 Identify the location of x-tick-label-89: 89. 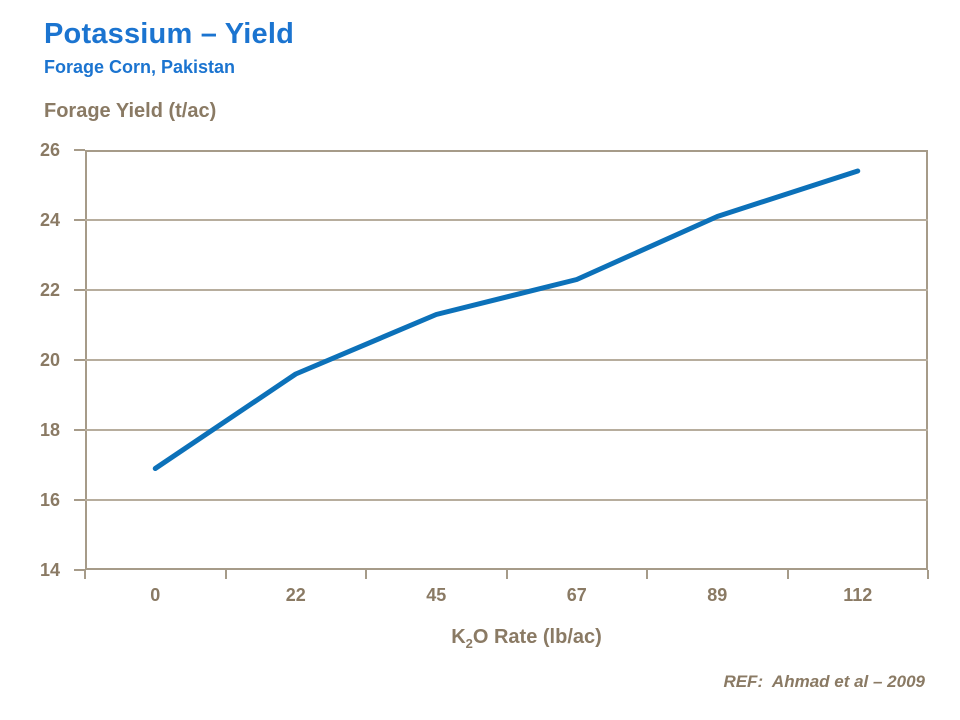
(717, 595).